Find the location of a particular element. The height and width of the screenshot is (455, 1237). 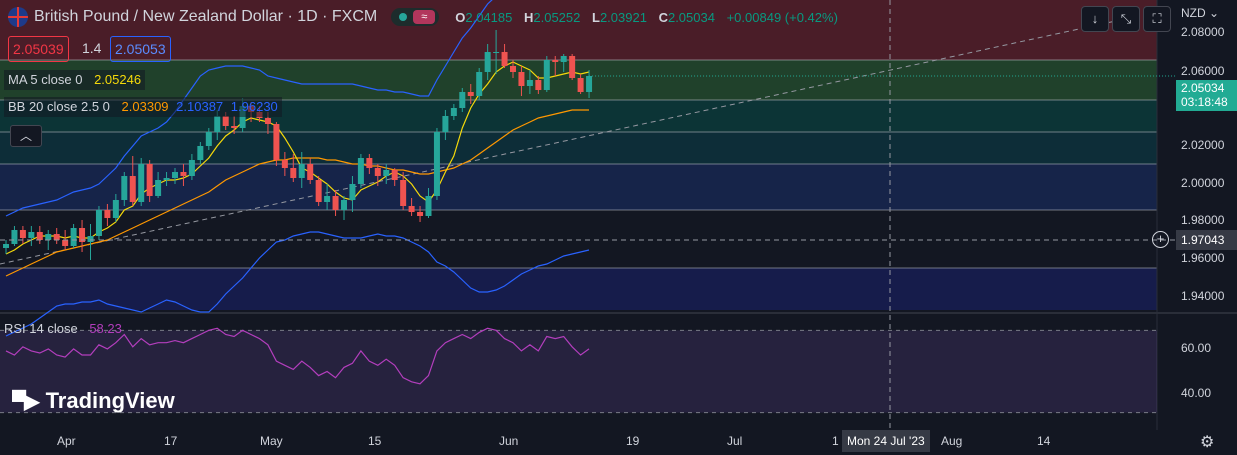

crosshair-date-tag: Mon 24 Jul '23 is located at coordinates (886, 441).